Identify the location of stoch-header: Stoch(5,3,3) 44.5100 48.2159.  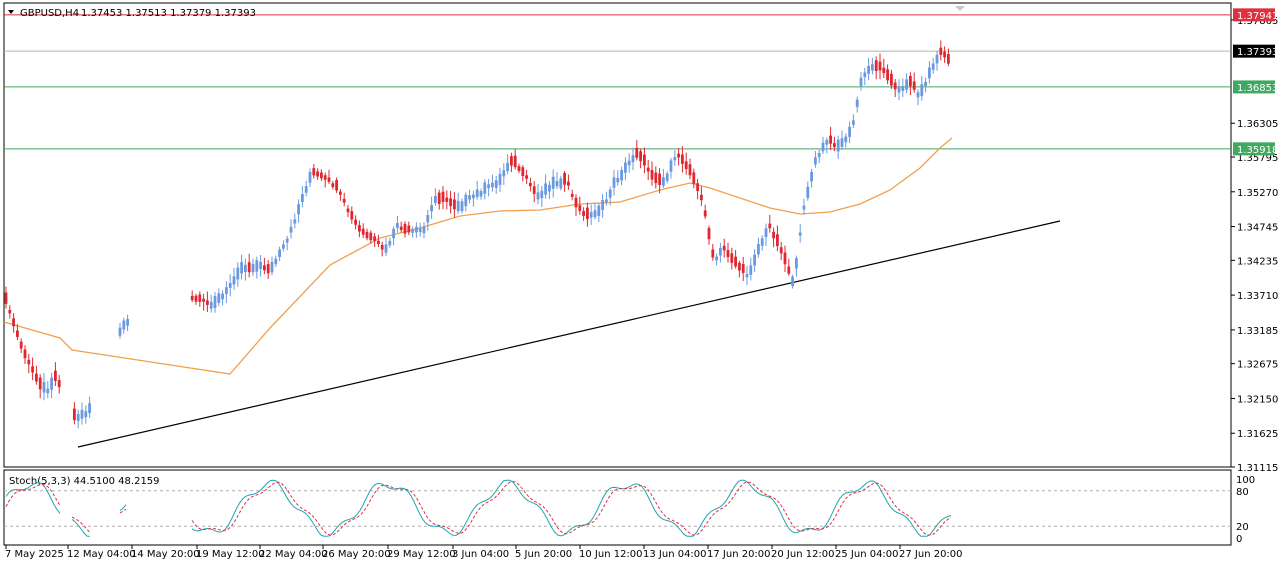
(84, 481).